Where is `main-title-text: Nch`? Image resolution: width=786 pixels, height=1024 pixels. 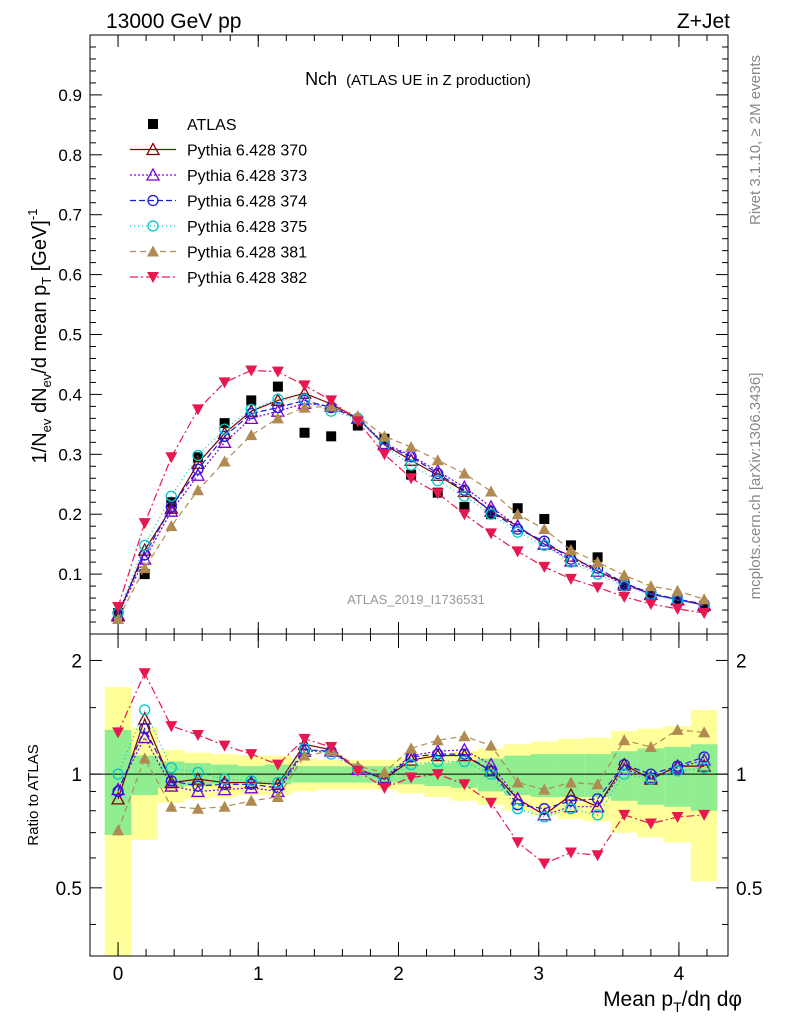
main-title-text: Nch is located at coordinates (321, 79).